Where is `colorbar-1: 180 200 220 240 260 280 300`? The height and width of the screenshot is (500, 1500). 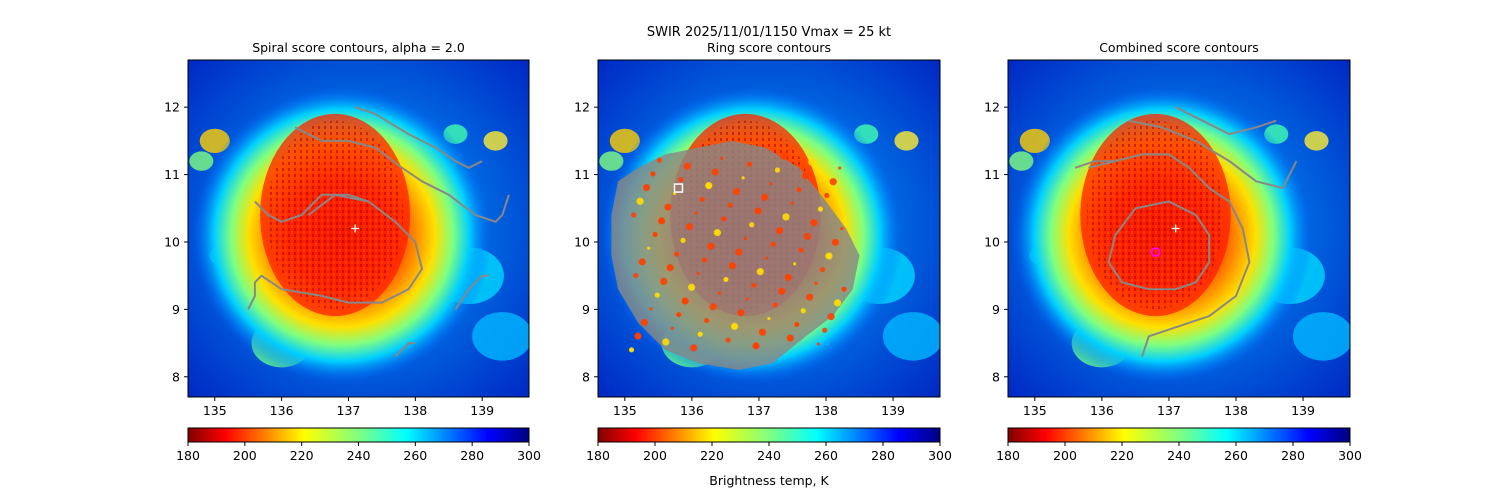 colorbar-1: 180 200 220 240 260 280 300 is located at coordinates (358, 445).